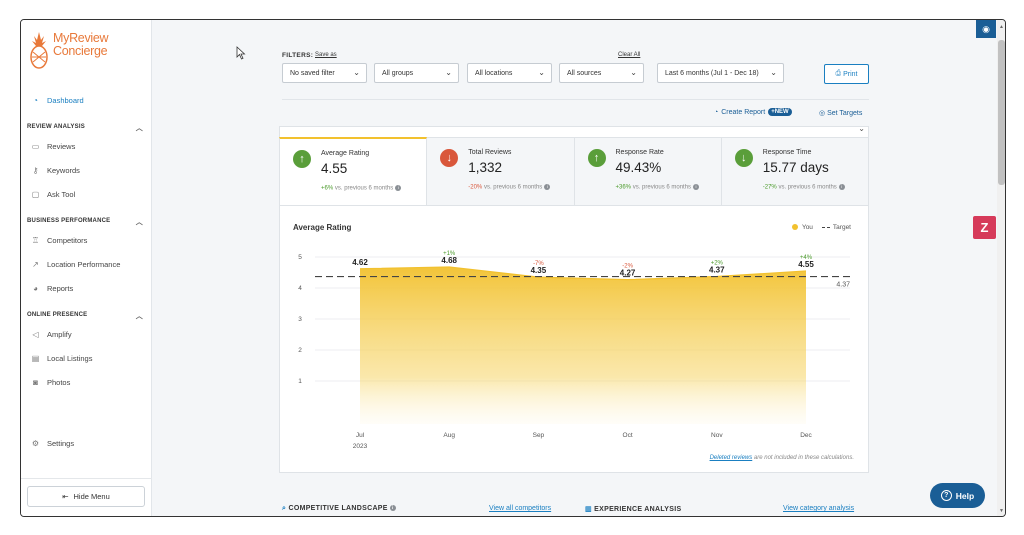 The image size is (1024, 535). What do you see at coordinates (720, 73) in the screenshot?
I see `date-range-select: Last 6 months (Jul 1 - Dec 18) ⌄` at bounding box center [720, 73].